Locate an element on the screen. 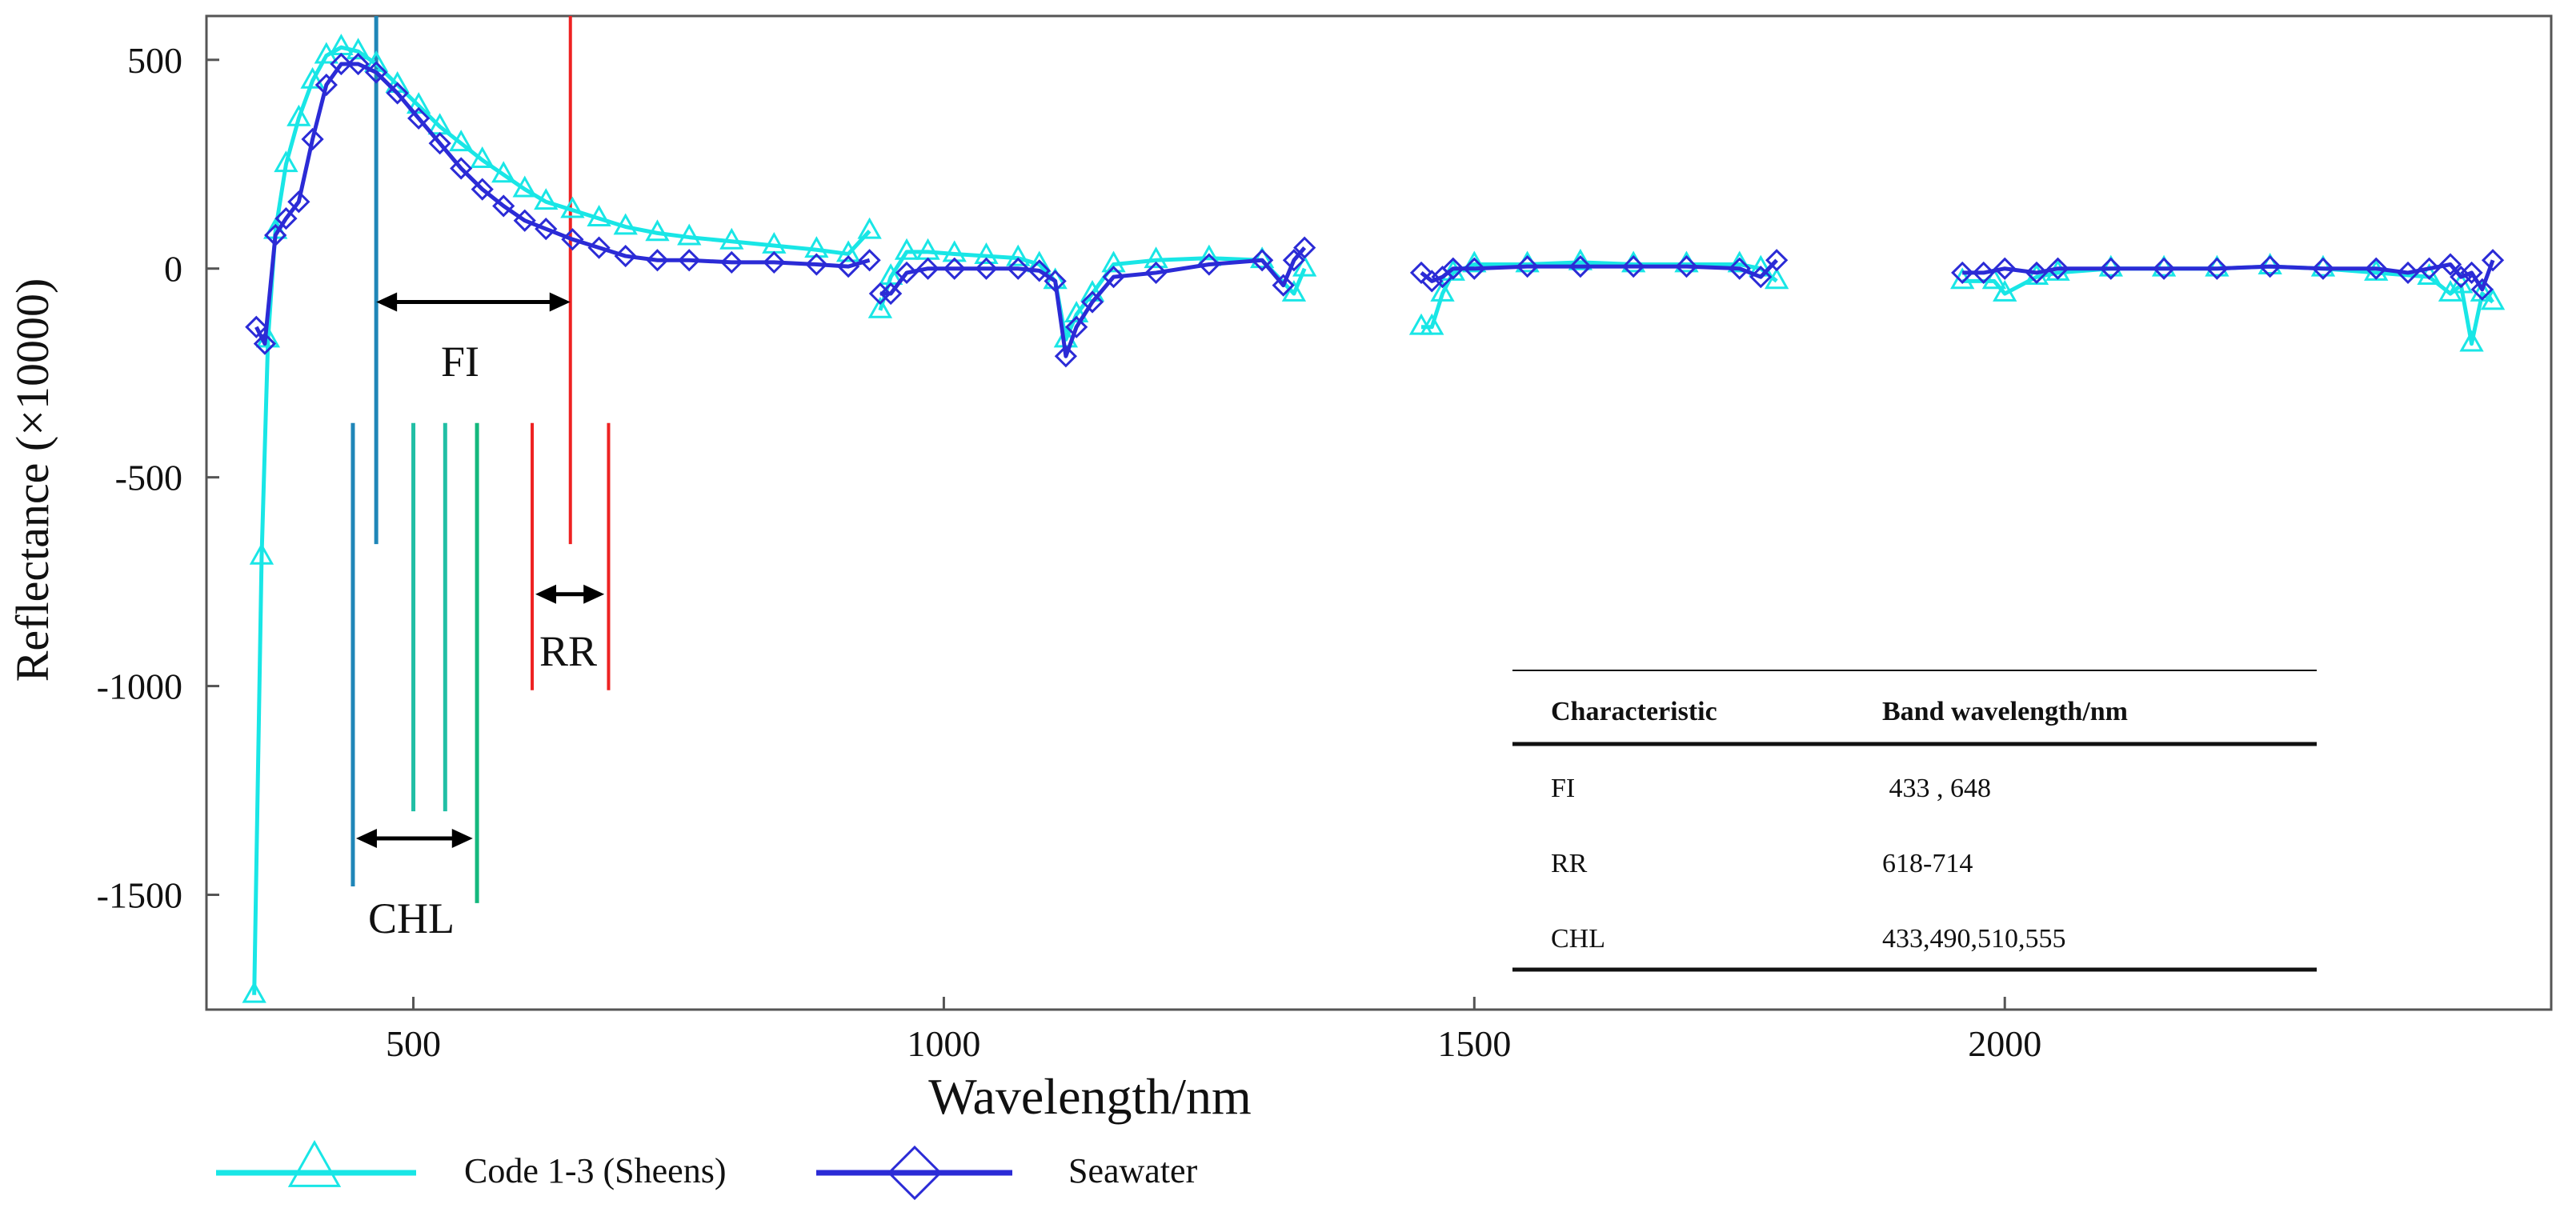 Image resolution: width=2576 pixels, height=1208 pixels. y-tick-label: -1000 is located at coordinates (139, 686).